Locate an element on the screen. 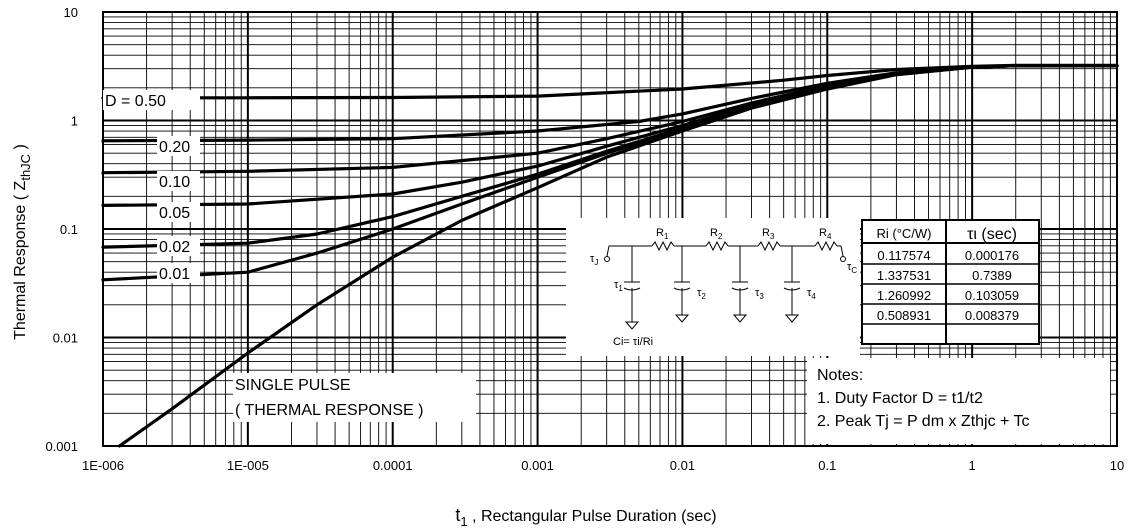 The image size is (1135, 531). x-tick-label: 0.001 is located at coordinates (537, 465).